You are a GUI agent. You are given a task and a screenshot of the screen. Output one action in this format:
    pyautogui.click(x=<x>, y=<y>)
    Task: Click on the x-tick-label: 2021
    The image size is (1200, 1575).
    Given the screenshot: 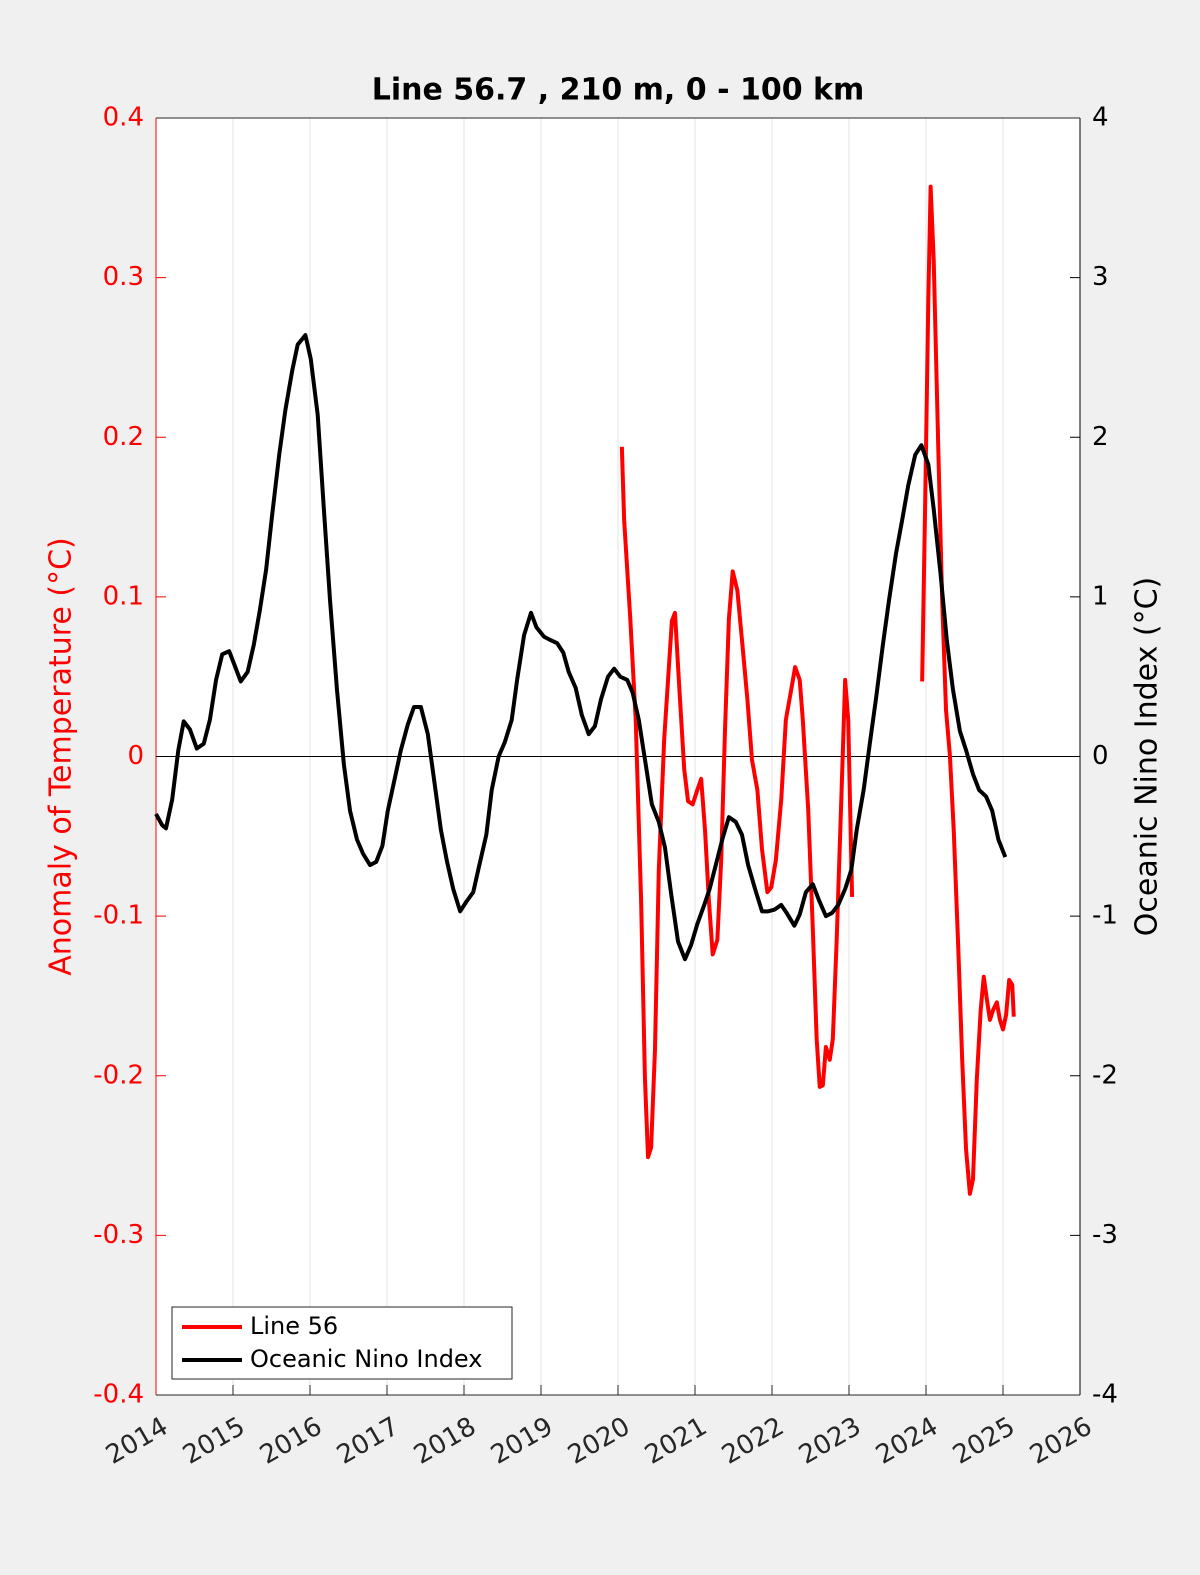 What is the action you would take?
    pyautogui.click(x=676, y=1441)
    